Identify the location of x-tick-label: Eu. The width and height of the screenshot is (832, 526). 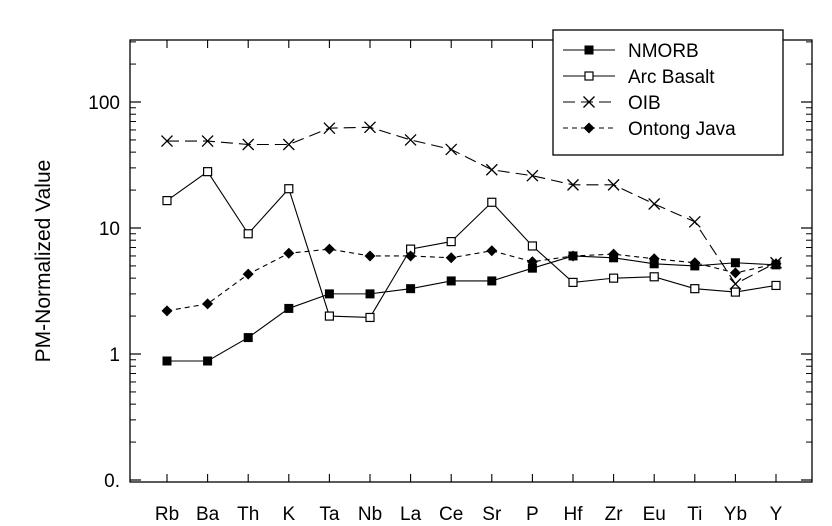
(654, 514).